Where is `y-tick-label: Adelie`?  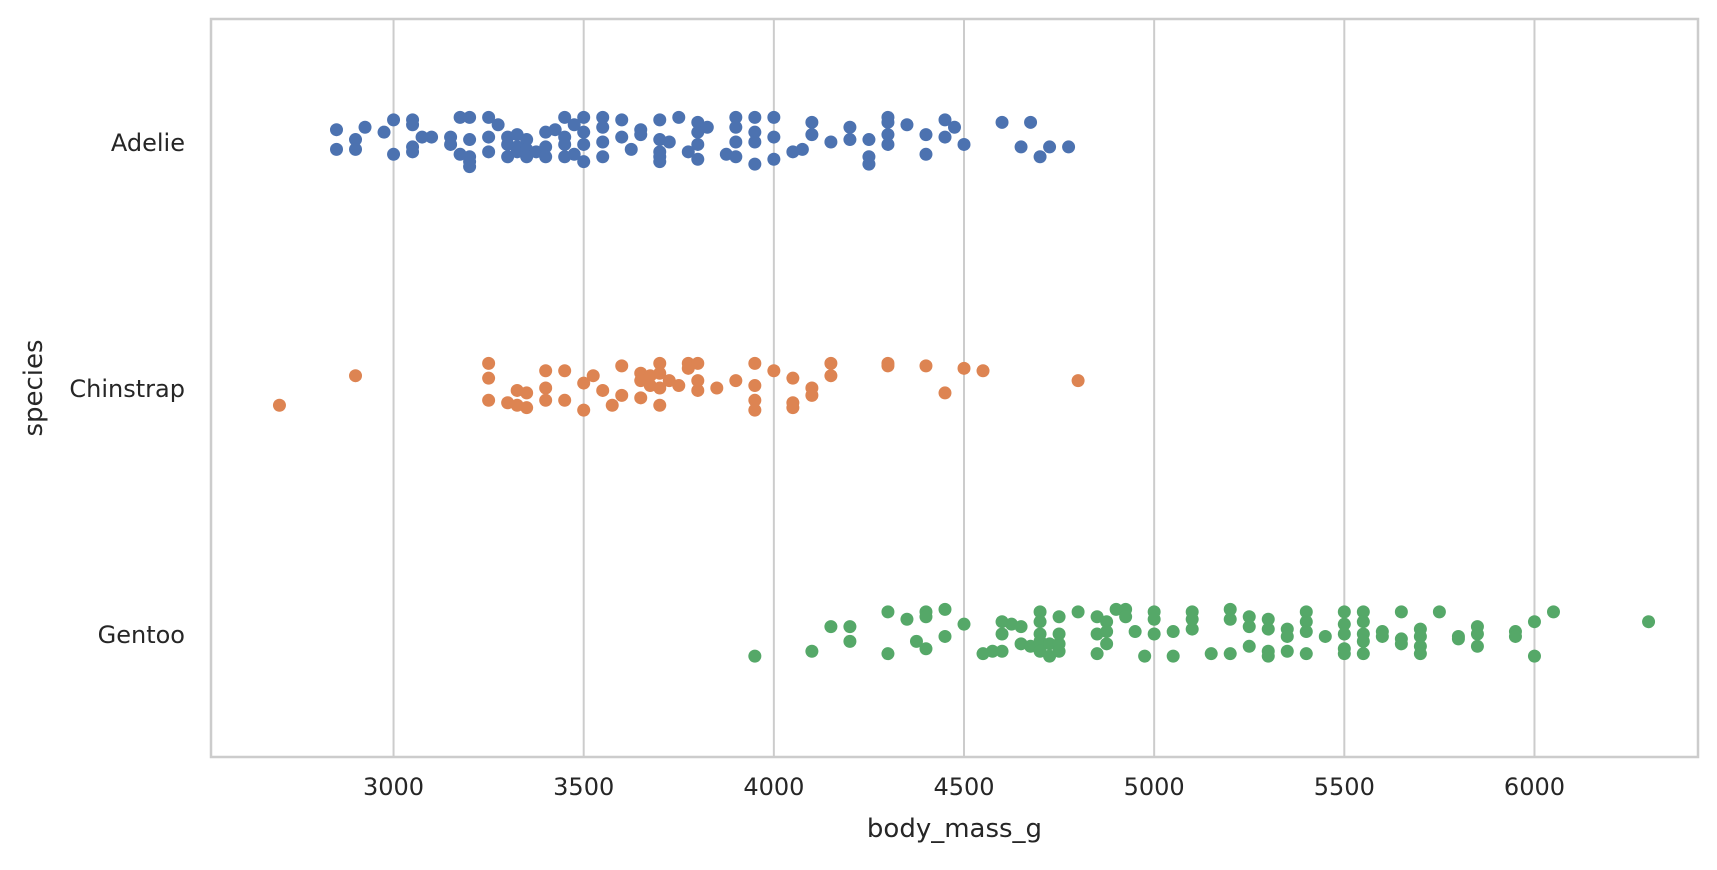
y-tick-label: Adelie is located at coordinates (148, 143).